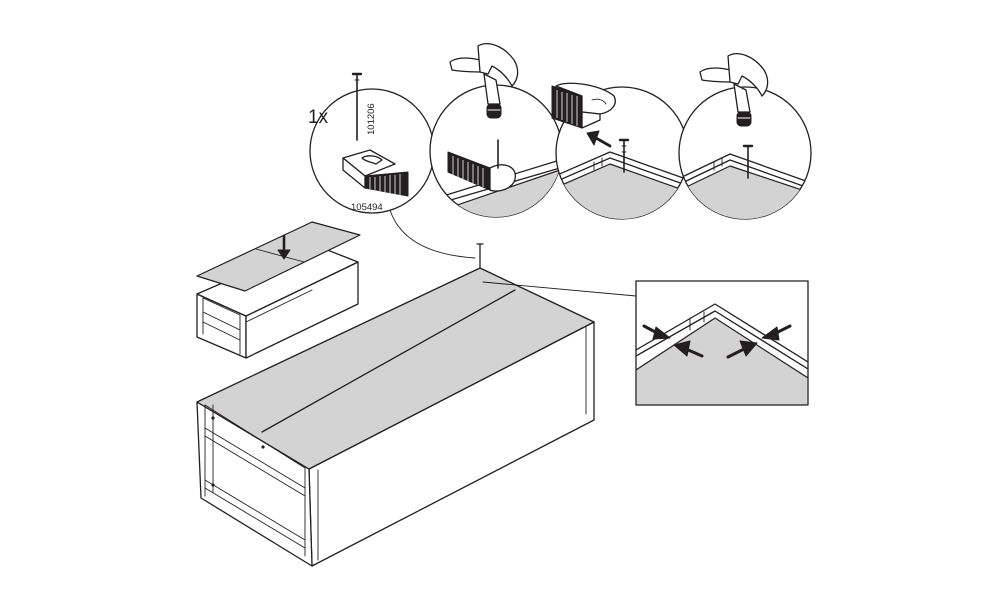  What do you see at coordinates (722, 343) in the screenshot?
I see `detail-inset` at bounding box center [722, 343].